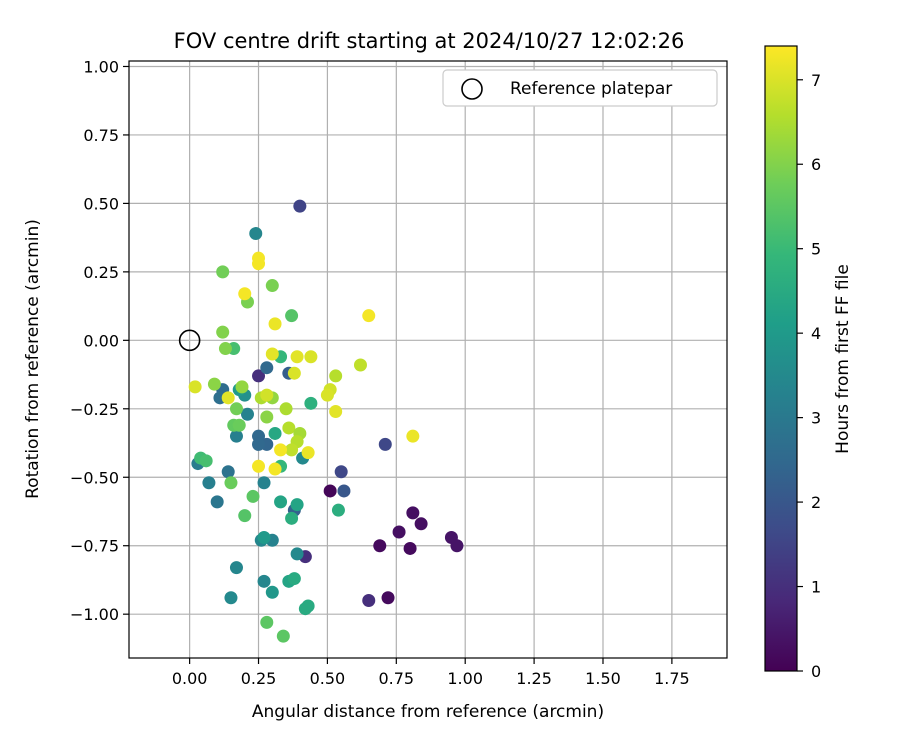 This screenshot has height=750, width=900. I want to click on y-tick-label: −0.75, so click(94, 546).